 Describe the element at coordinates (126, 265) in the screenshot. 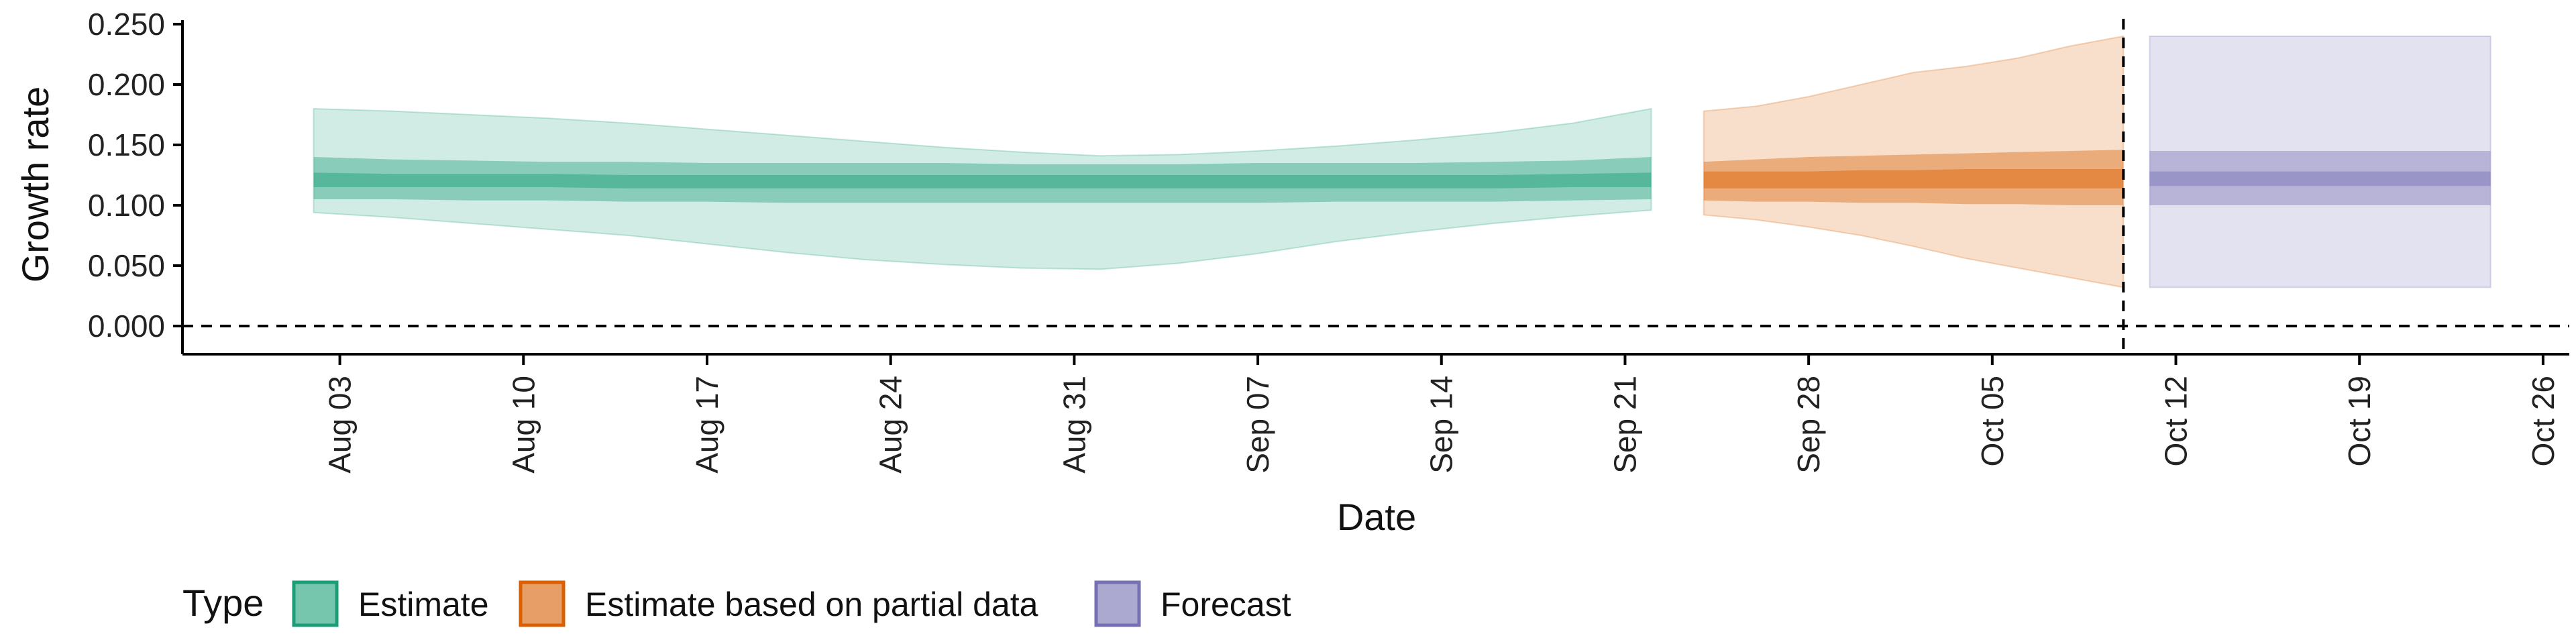

I see `y-tick-label: 0.050` at that location.